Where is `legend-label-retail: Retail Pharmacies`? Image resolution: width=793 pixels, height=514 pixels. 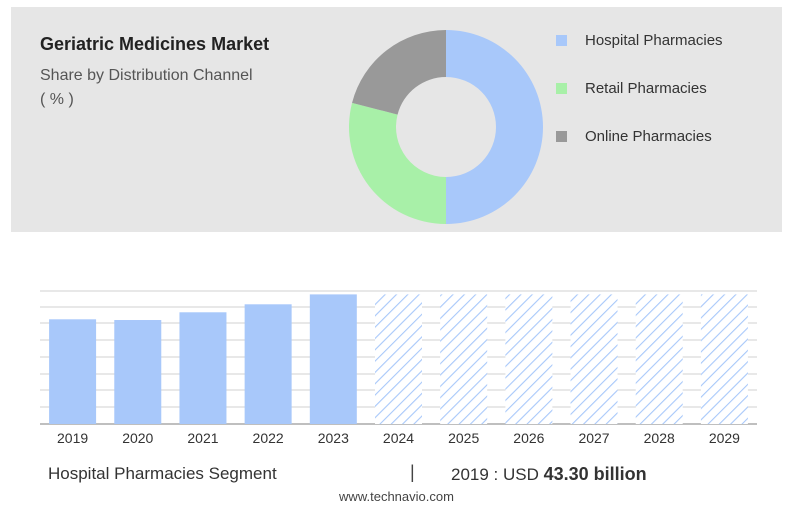
legend-label-retail: Retail Pharmacies is located at coordinates (646, 88).